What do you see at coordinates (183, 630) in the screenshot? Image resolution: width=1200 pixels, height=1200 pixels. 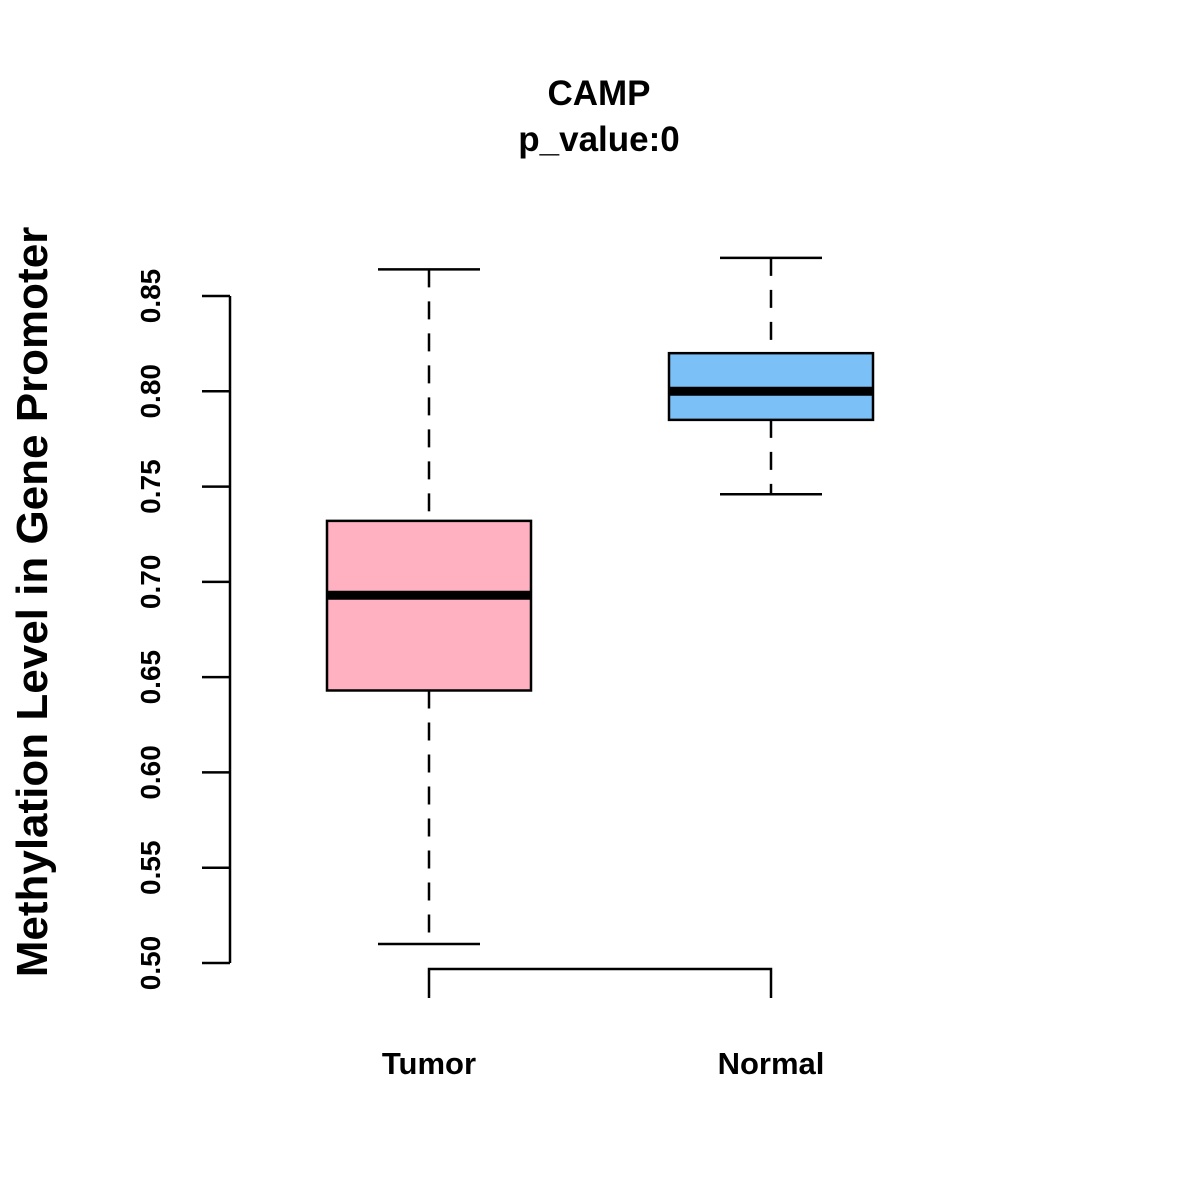 I see `y-axis: 0.50 0.55 0.60 0.65 0.70 0.75 0.80 0.85` at bounding box center [183, 630].